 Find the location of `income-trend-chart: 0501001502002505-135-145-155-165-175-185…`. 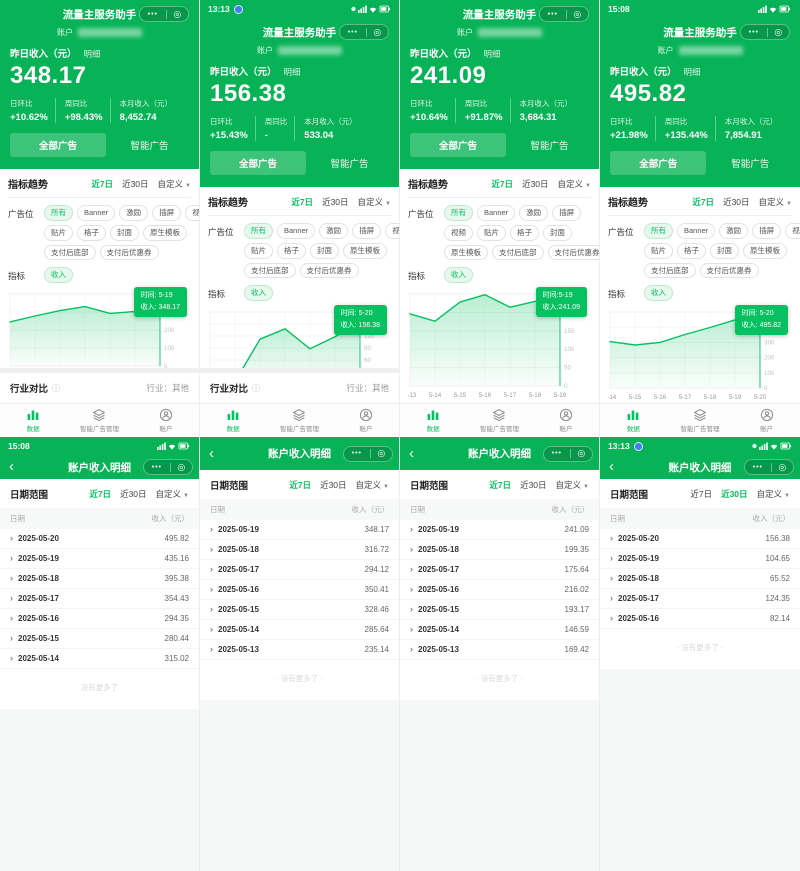

income-trend-chart: 0501001502002505-135-145-155-165-175-185… is located at coordinates (500, 346).